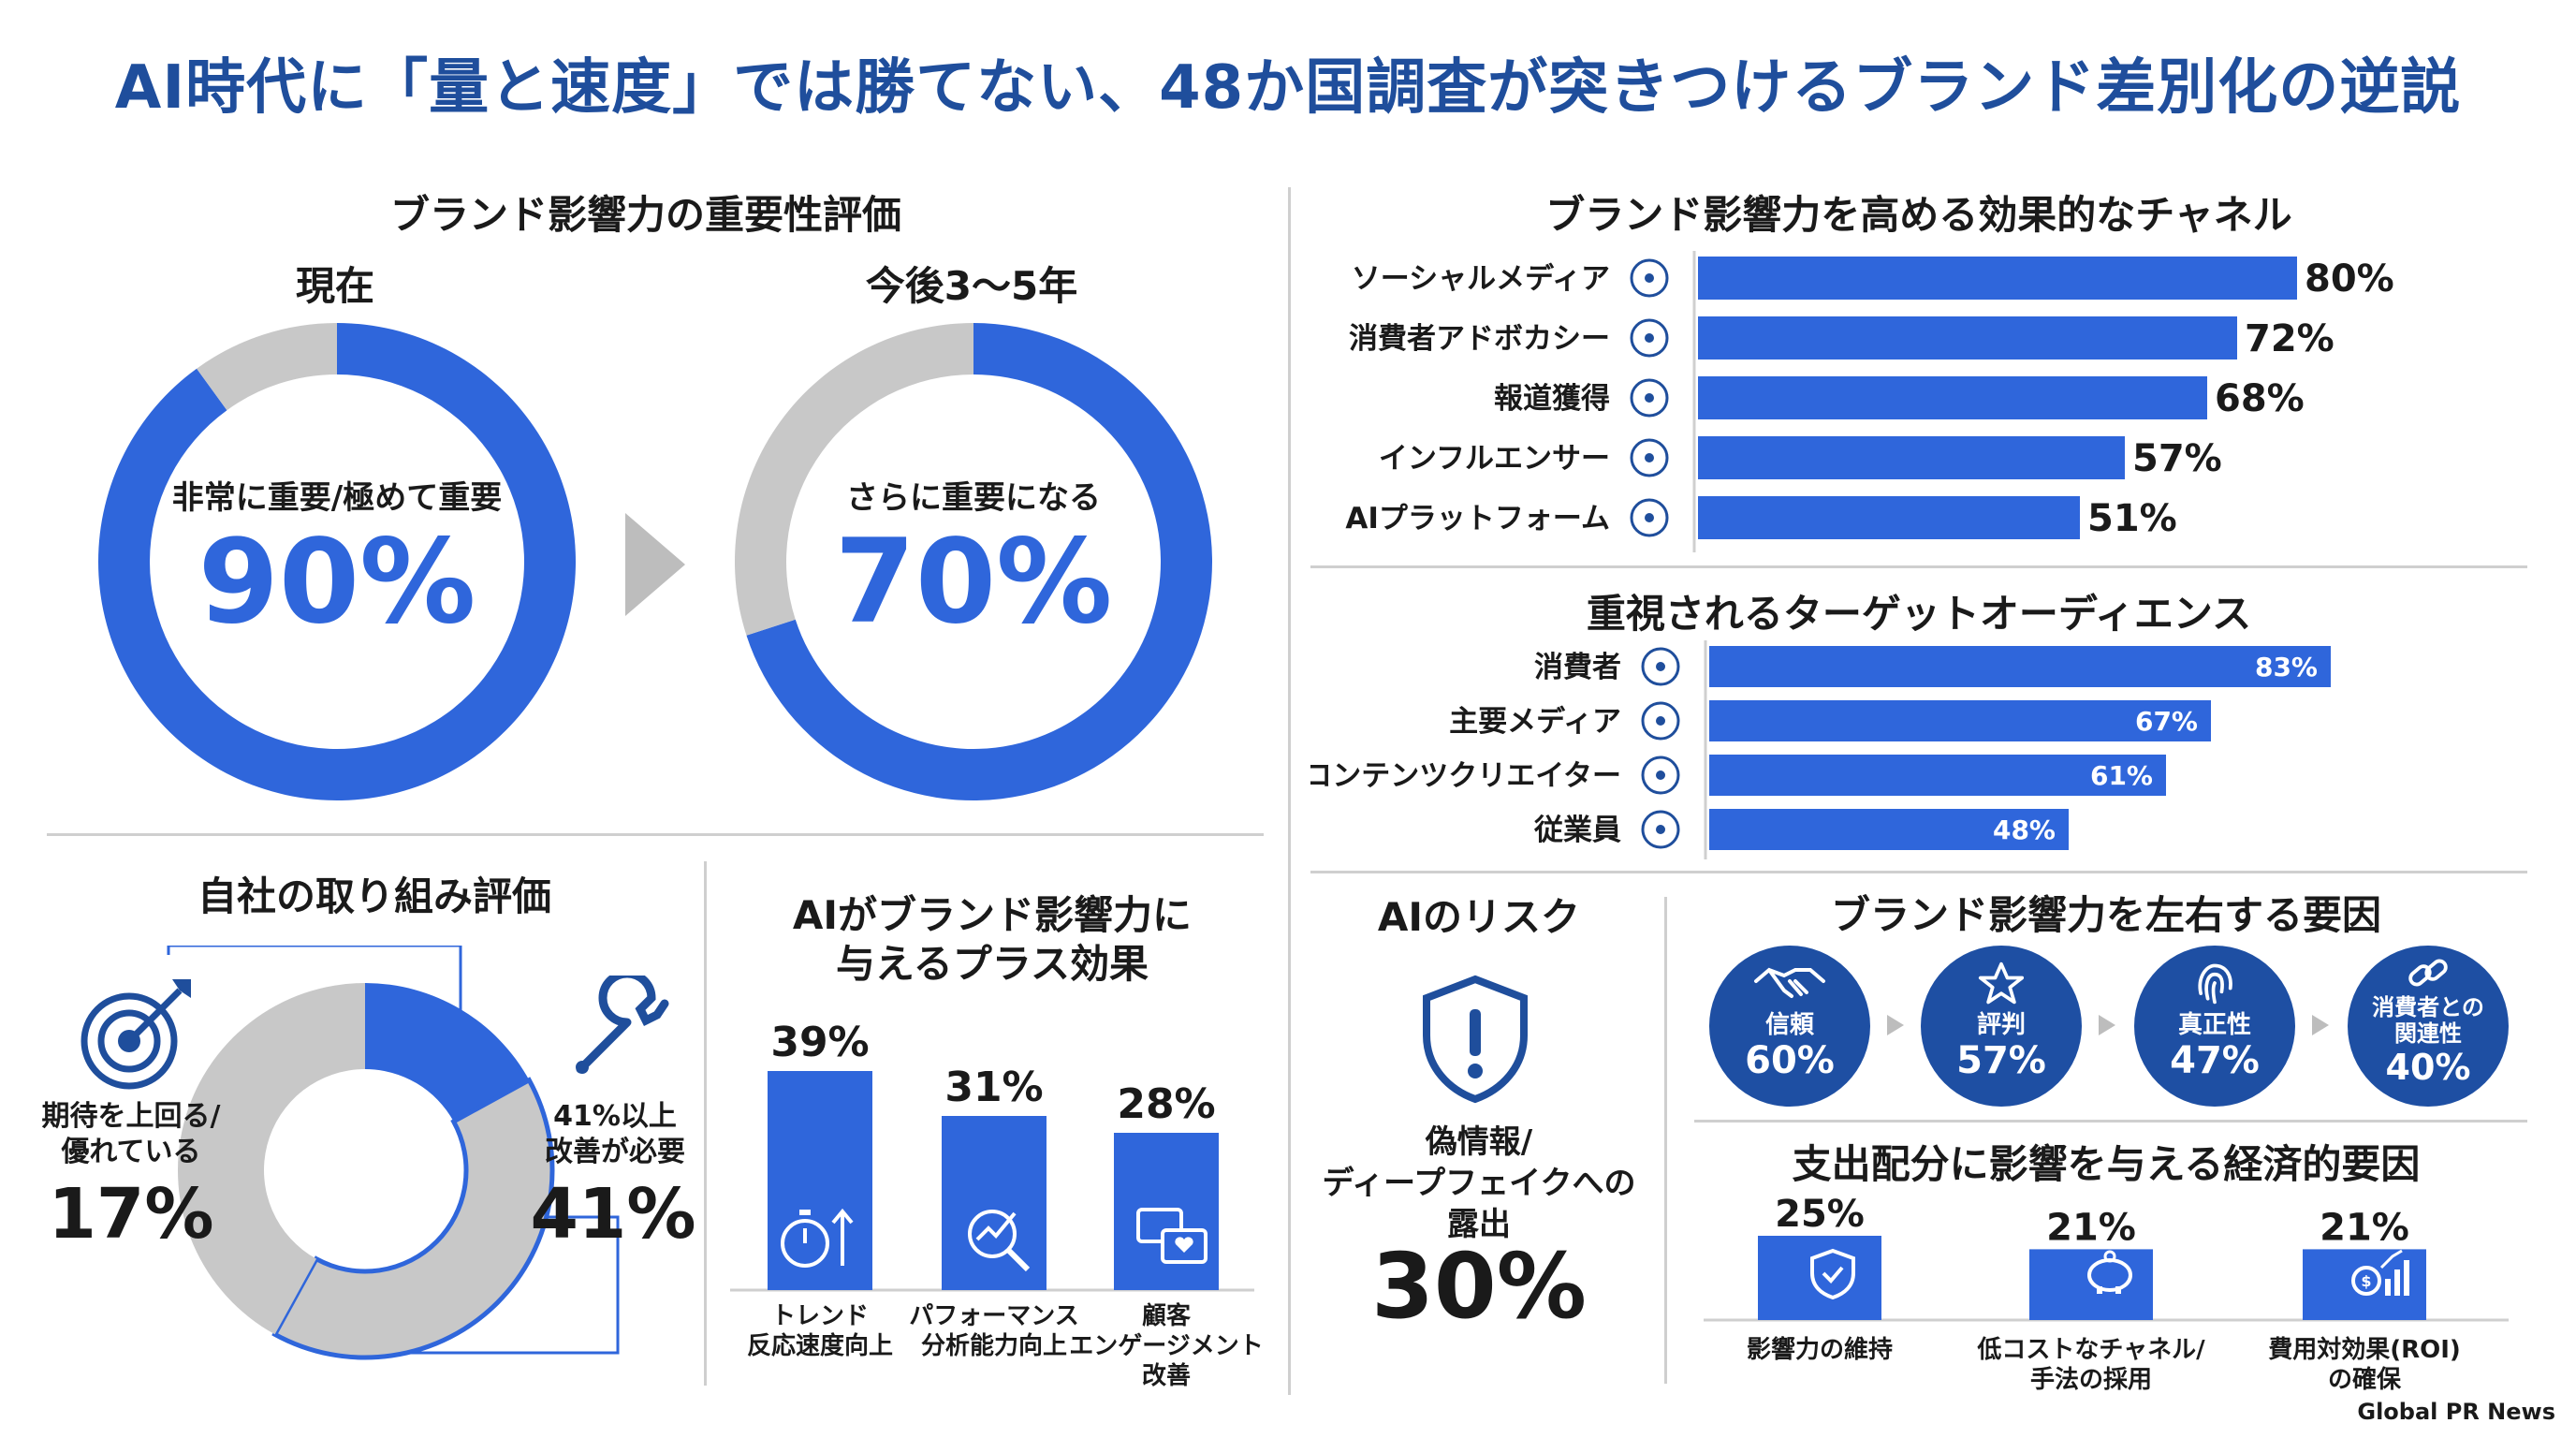  I want to click on factor-reputation-value: 57%, so click(2001, 1060).